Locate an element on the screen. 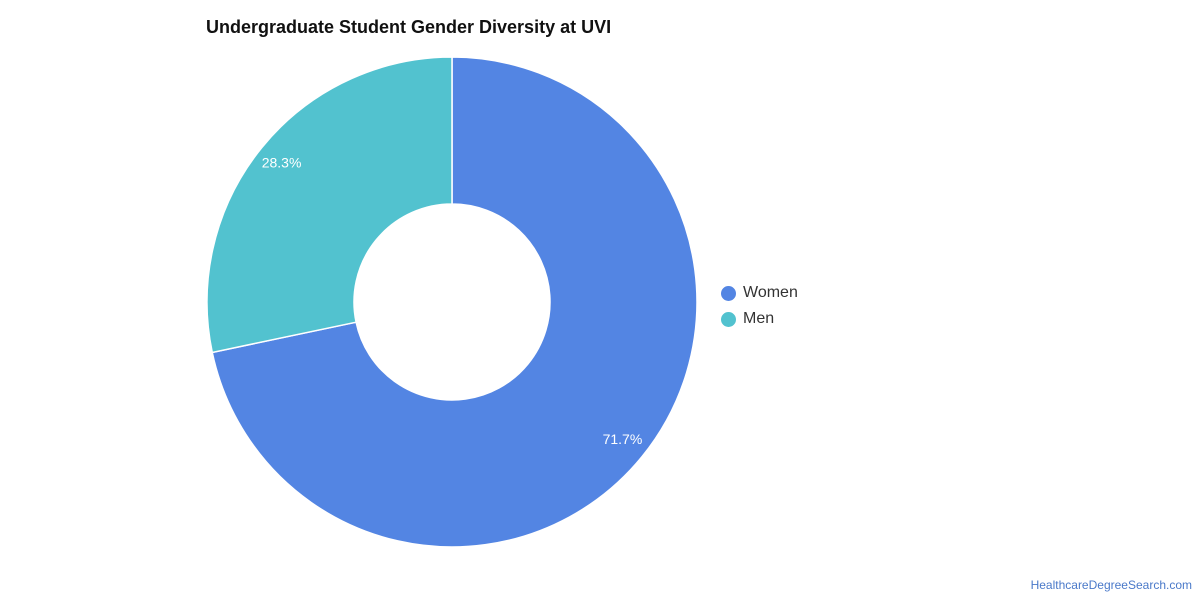 The width and height of the screenshot is (1200, 600). chart-legend: Women Men is located at coordinates (759, 306).